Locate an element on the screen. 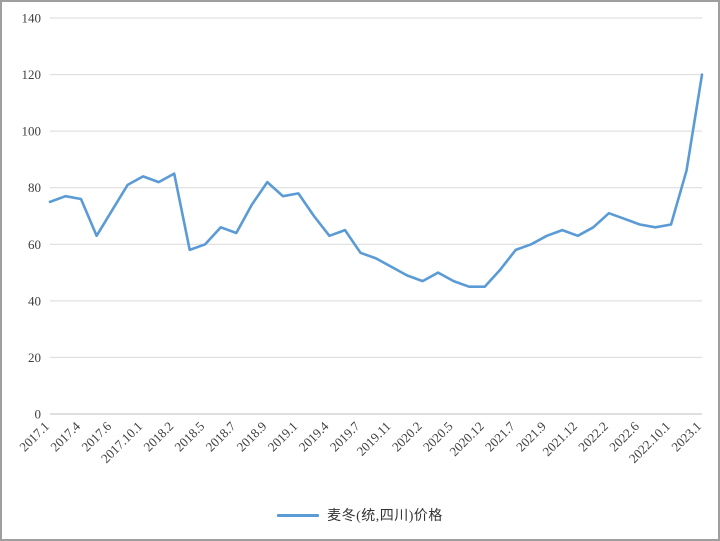 Image resolution: width=720 pixels, height=541 pixels. chart-legend: 麦冬(统,四川)价格 is located at coordinates (360, 515).